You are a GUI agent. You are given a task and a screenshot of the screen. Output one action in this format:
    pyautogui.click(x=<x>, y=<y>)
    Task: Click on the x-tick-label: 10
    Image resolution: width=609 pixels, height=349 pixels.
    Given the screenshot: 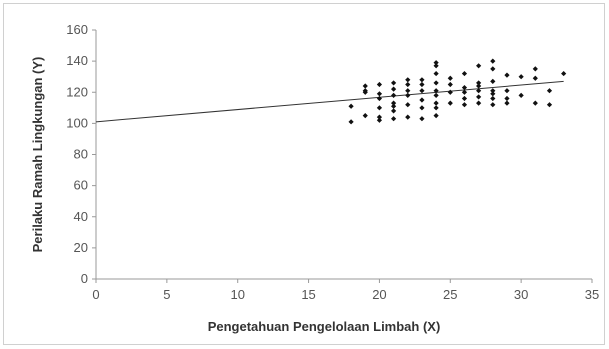 What is the action you would take?
    pyautogui.click(x=237, y=294)
    